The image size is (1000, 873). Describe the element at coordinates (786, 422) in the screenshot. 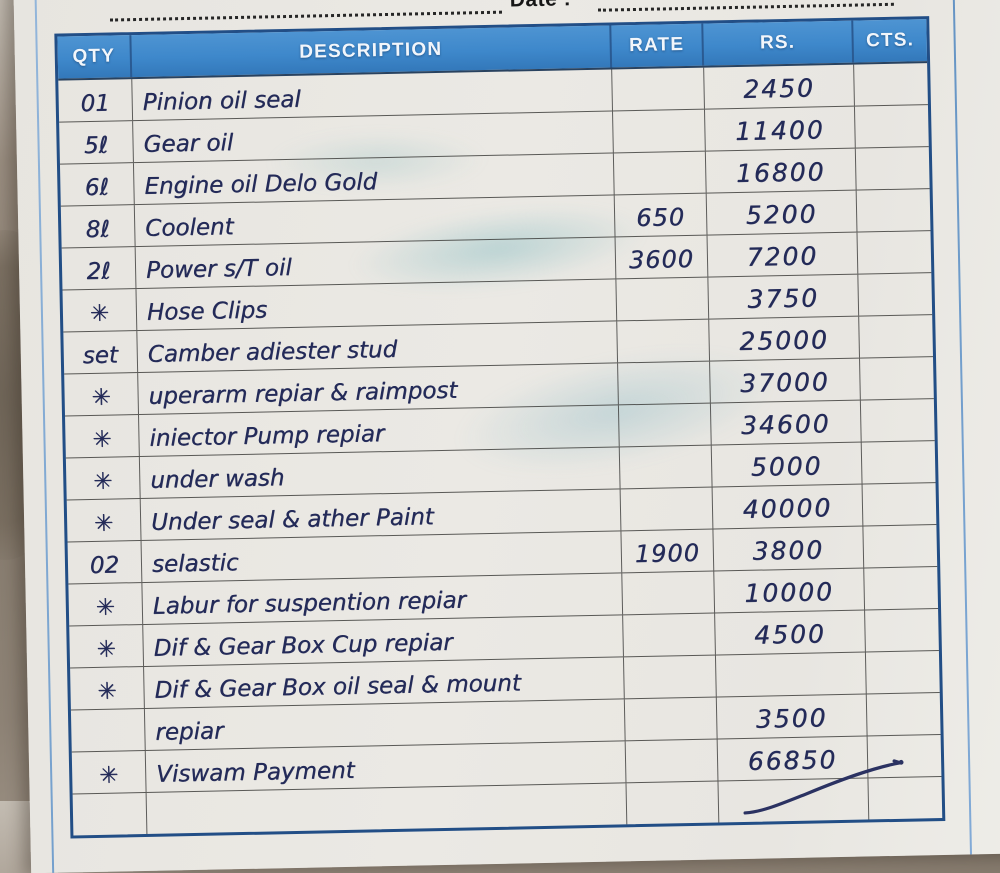

I see `rs-cell: 34600` at that location.